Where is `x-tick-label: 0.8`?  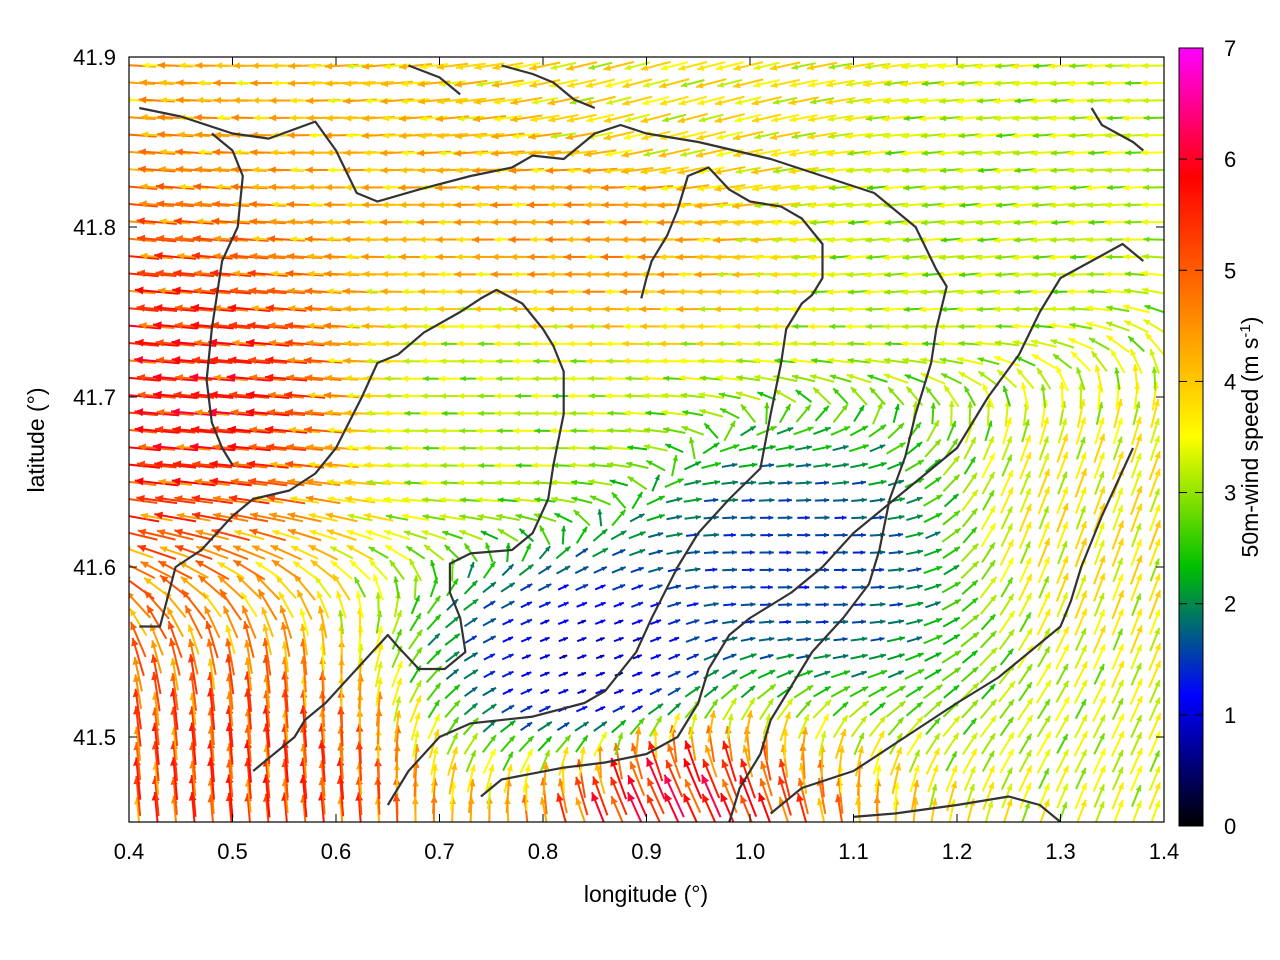
x-tick-label: 0.8 is located at coordinates (543, 851).